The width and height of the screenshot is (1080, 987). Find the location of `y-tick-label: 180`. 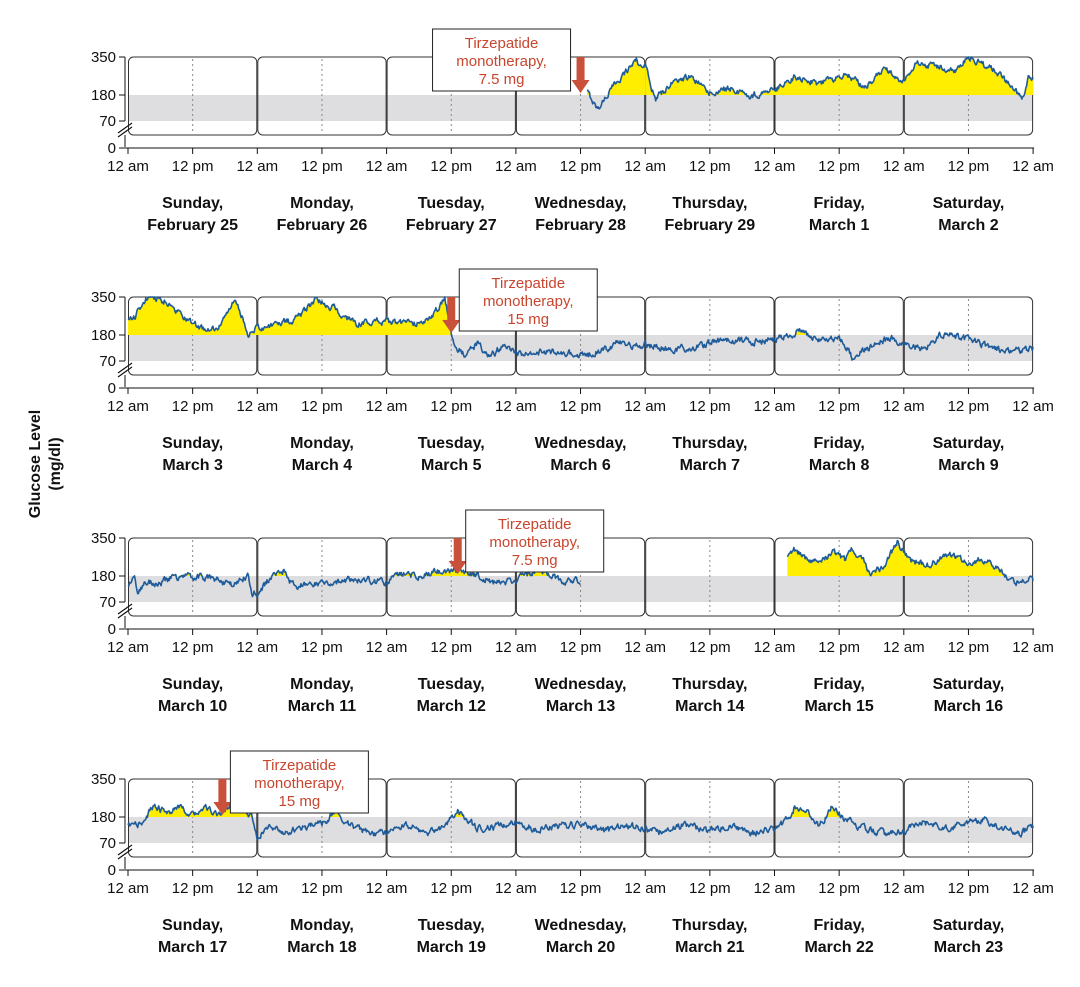

y-tick-label: 180 is located at coordinates (103, 817).